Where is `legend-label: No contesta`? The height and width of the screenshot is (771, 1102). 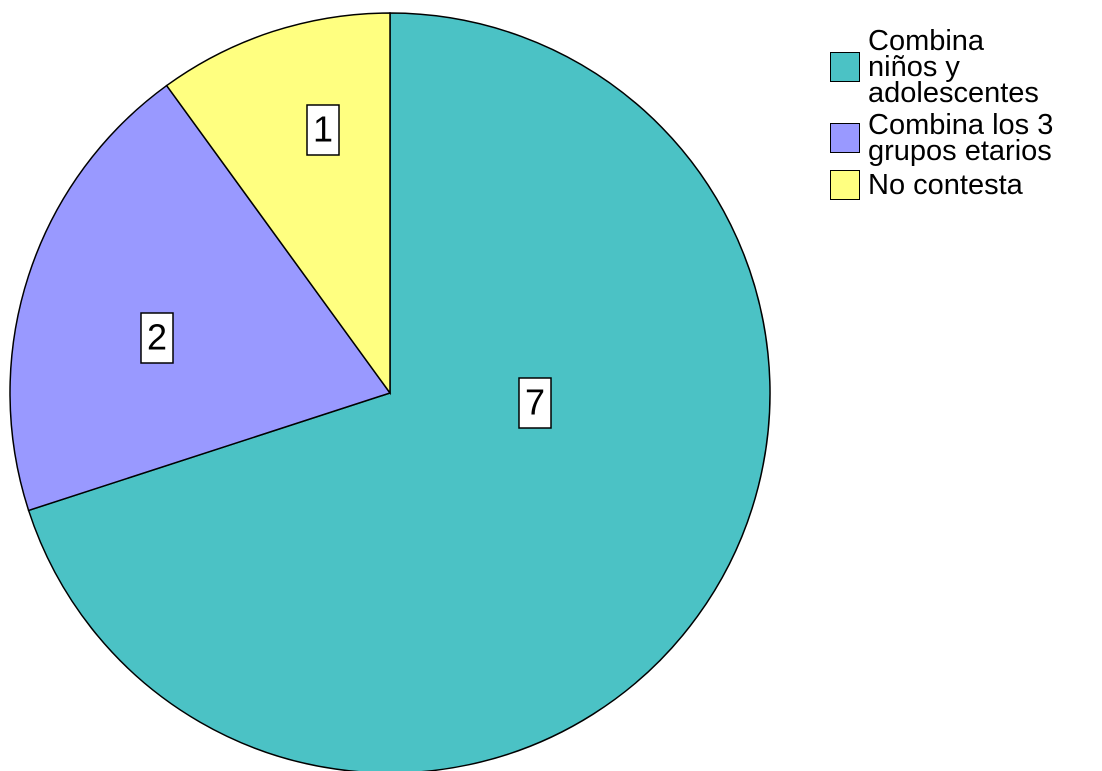
legend-label: No contesta is located at coordinates (945, 185).